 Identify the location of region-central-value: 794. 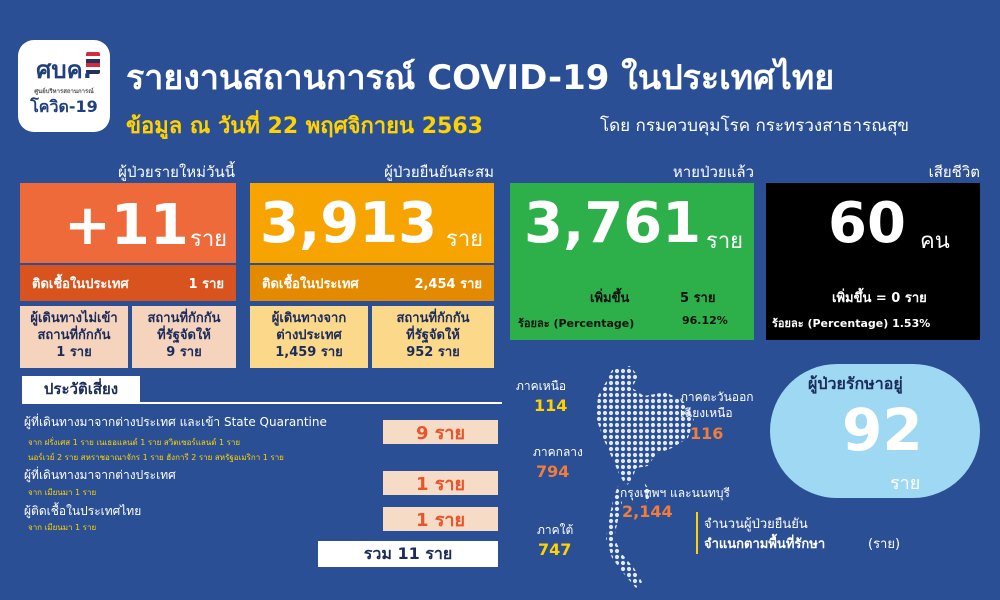
(553, 471).